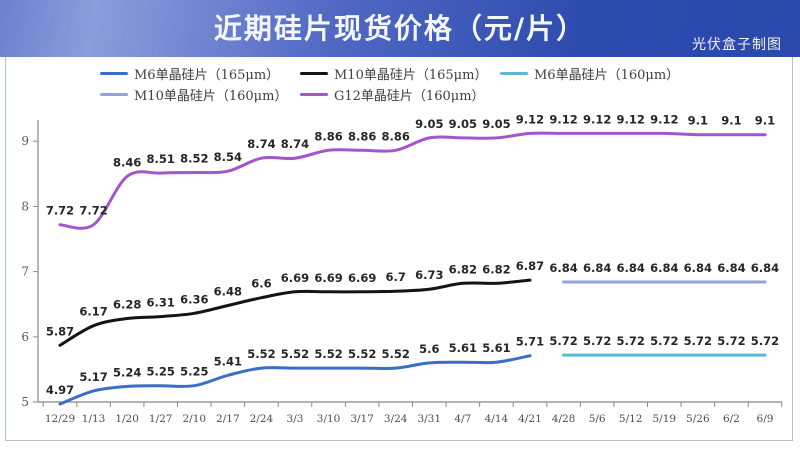  I want to click on y-tick-label: 5, so click(25, 402).